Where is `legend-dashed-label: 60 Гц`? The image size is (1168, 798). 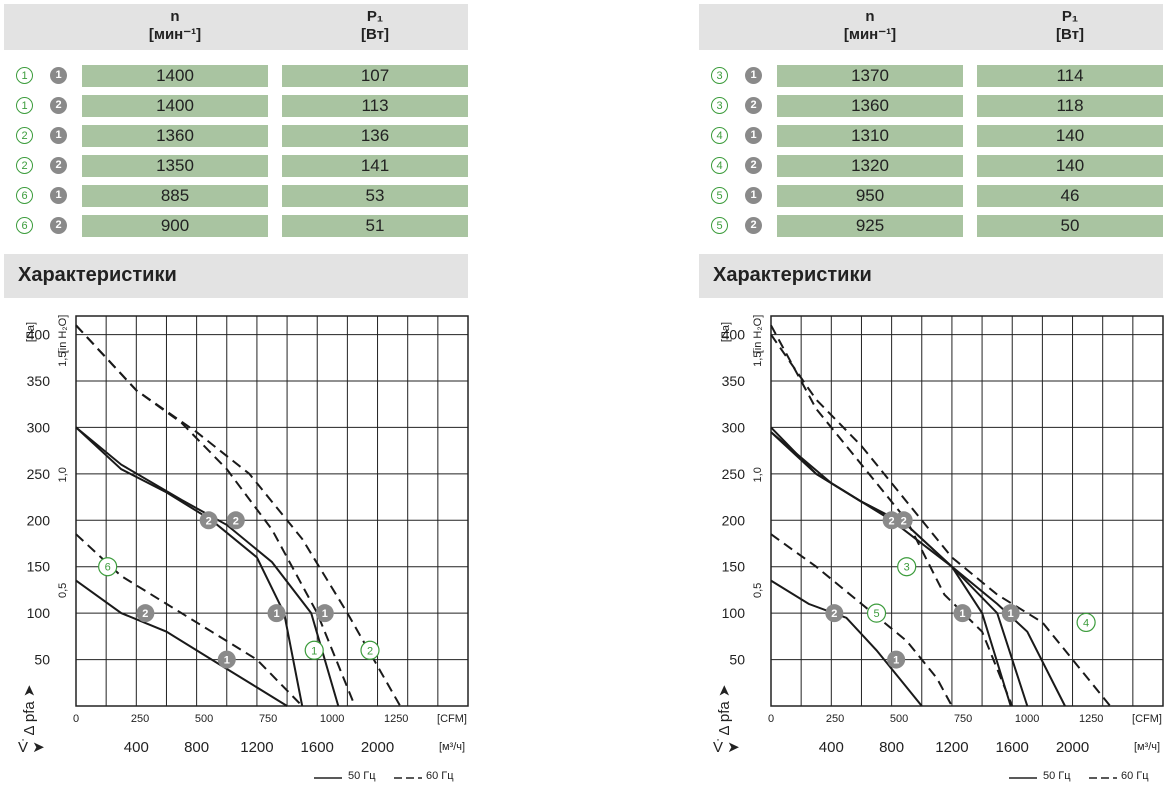
legend-dashed-label: 60 Гц is located at coordinates (1135, 776).